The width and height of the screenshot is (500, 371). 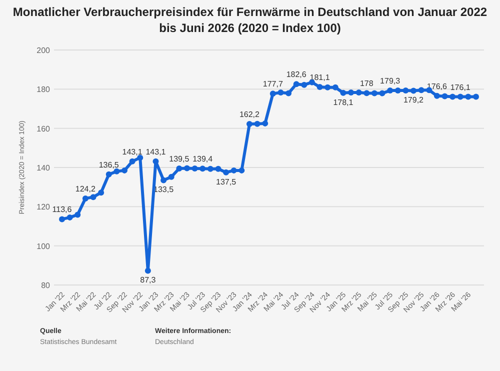 What do you see at coordinates (226, 181) in the screenshot?
I see `data-label: 137,5` at bounding box center [226, 181].